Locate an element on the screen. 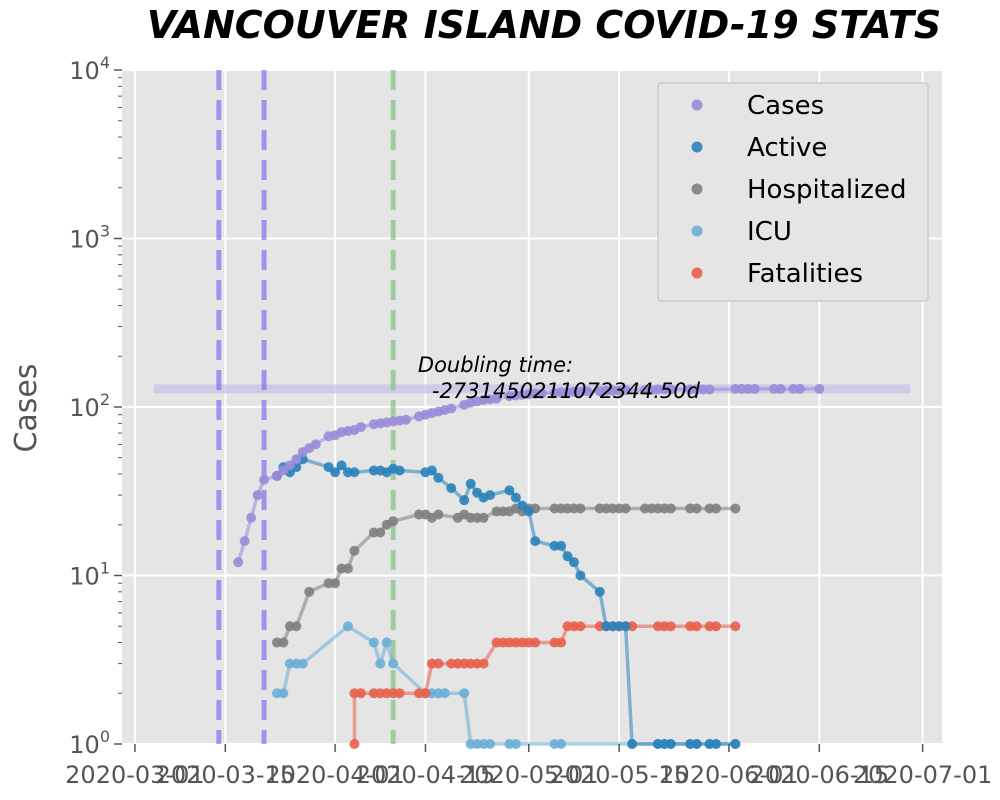 The height and width of the screenshot is (800, 1000). y-tick-label: 10³ is located at coordinates (89, 238).